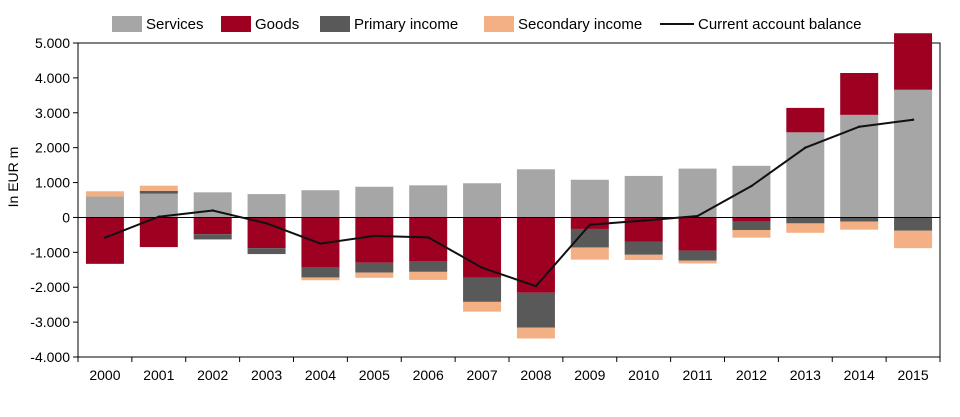  Describe the element at coordinates (913, 224) in the screenshot. I see `bar-primary-income-2015` at that location.